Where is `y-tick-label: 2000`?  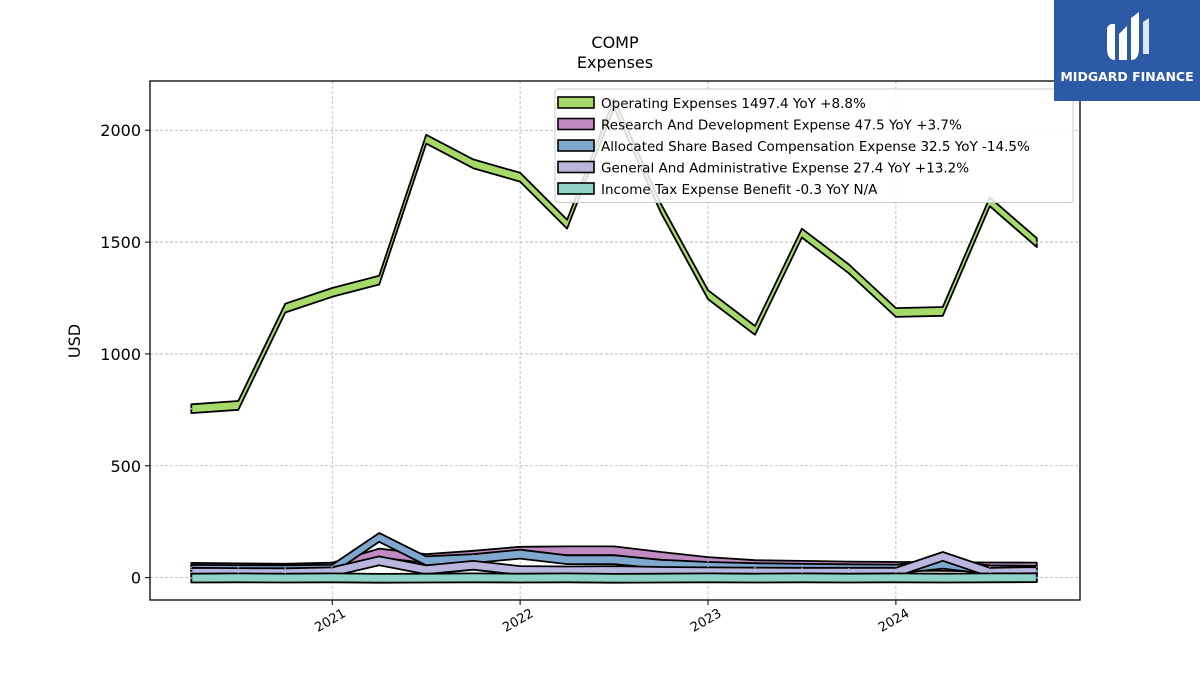 y-tick-label: 2000 is located at coordinates (120, 130).